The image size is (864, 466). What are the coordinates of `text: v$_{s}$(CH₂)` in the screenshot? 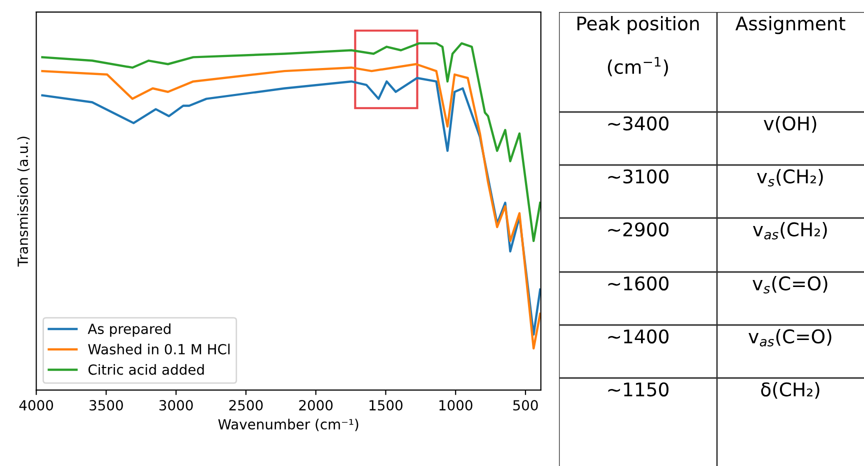 It's located at (790, 177).